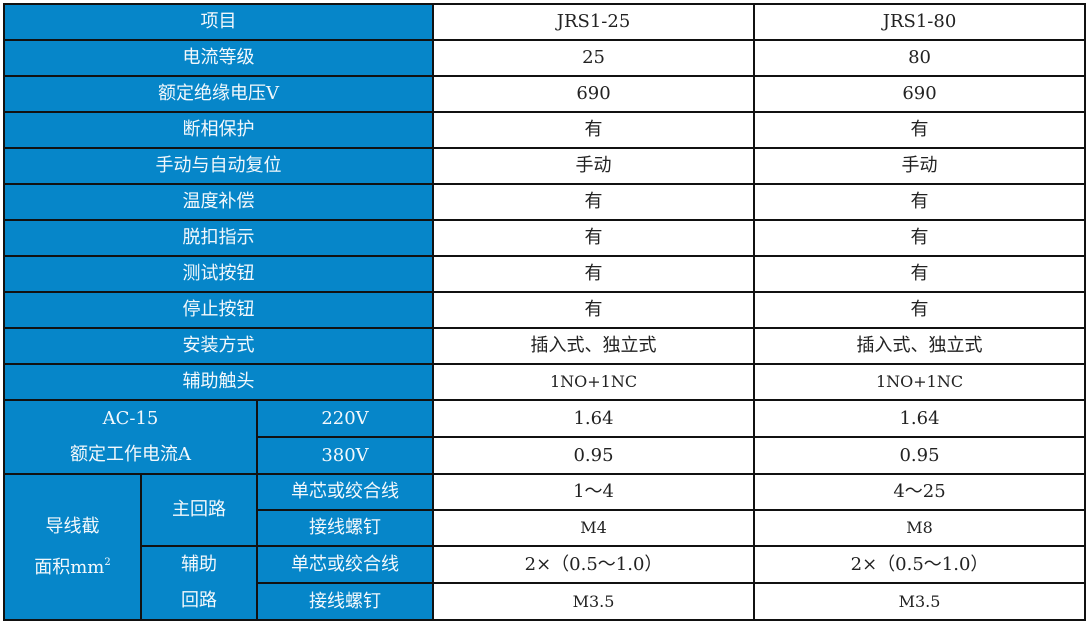 The height and width of the screenshot is (621, 1087). I want to click on table-row: 脱扣指示有有, so click(544, 238).